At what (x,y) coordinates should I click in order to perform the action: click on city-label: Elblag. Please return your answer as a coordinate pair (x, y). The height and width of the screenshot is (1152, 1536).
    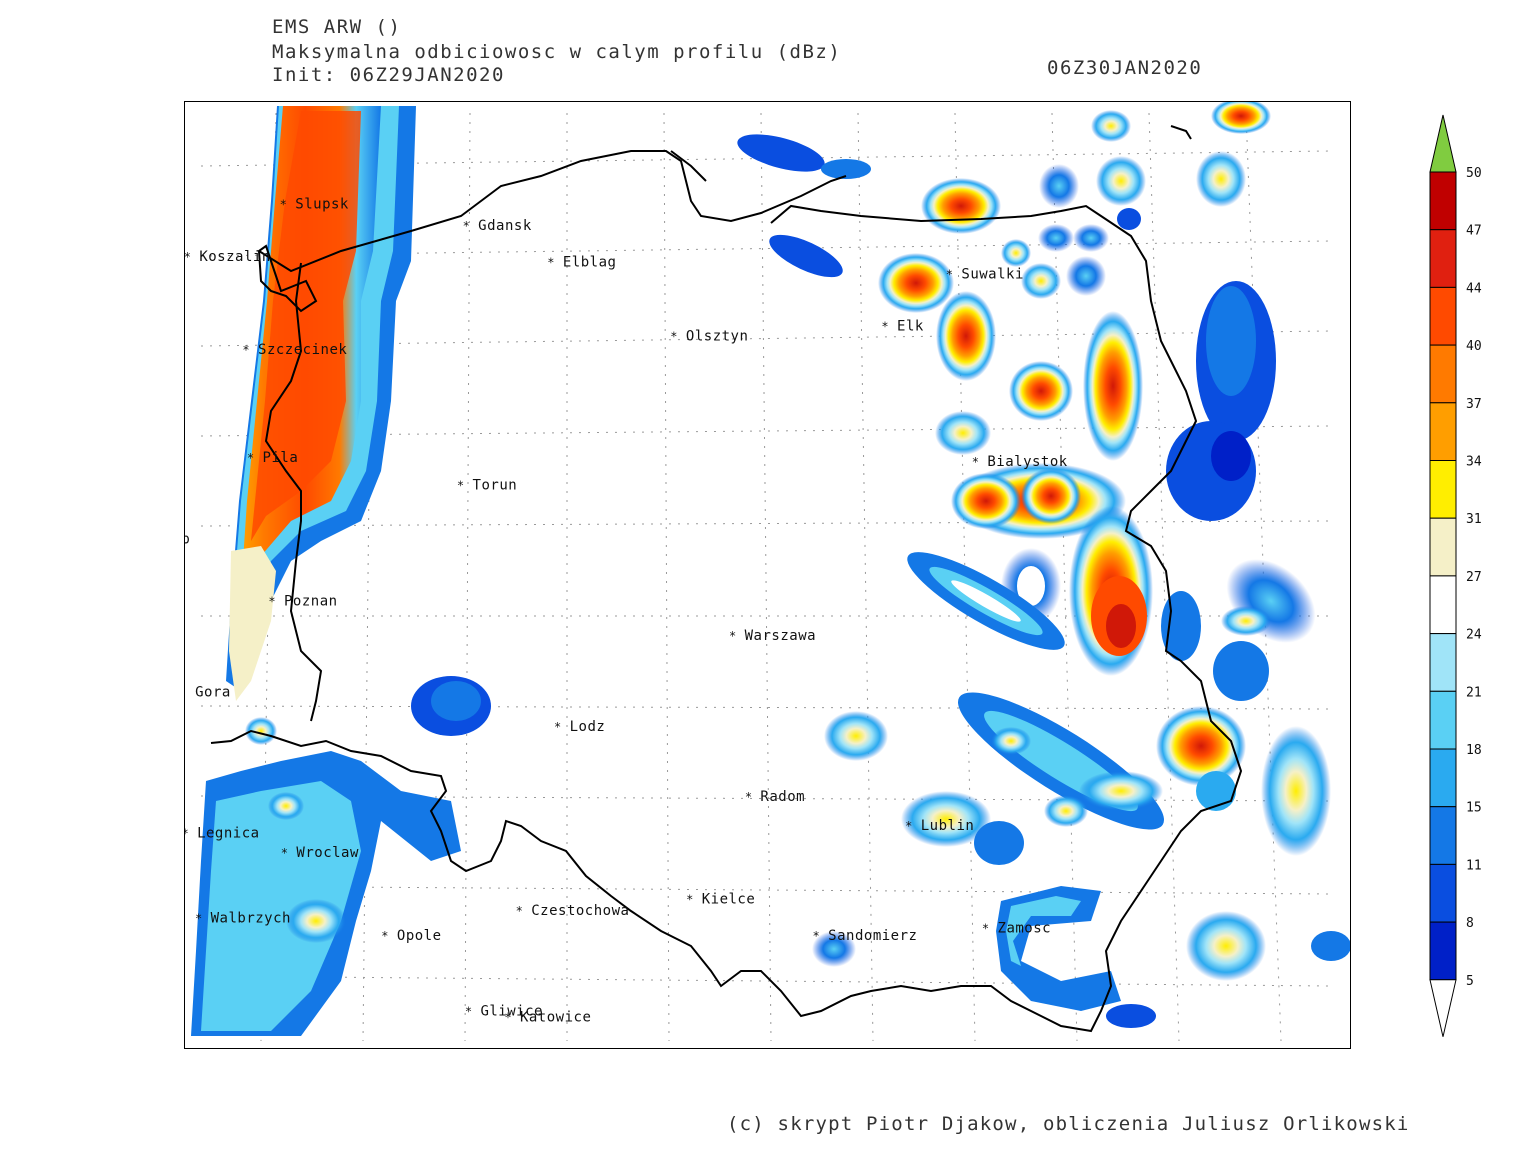
    Looking at the image, I should click on (590, 263).